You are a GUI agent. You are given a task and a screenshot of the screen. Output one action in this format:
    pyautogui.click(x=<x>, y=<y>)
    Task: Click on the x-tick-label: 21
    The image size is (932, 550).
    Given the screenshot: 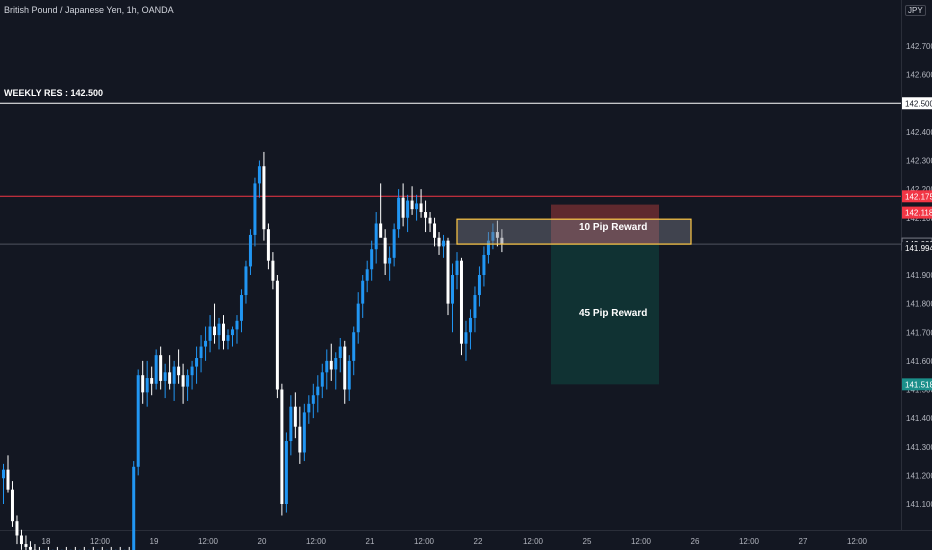 What is the action you would take?
    pyautogui.click(x=370, y=541)
    